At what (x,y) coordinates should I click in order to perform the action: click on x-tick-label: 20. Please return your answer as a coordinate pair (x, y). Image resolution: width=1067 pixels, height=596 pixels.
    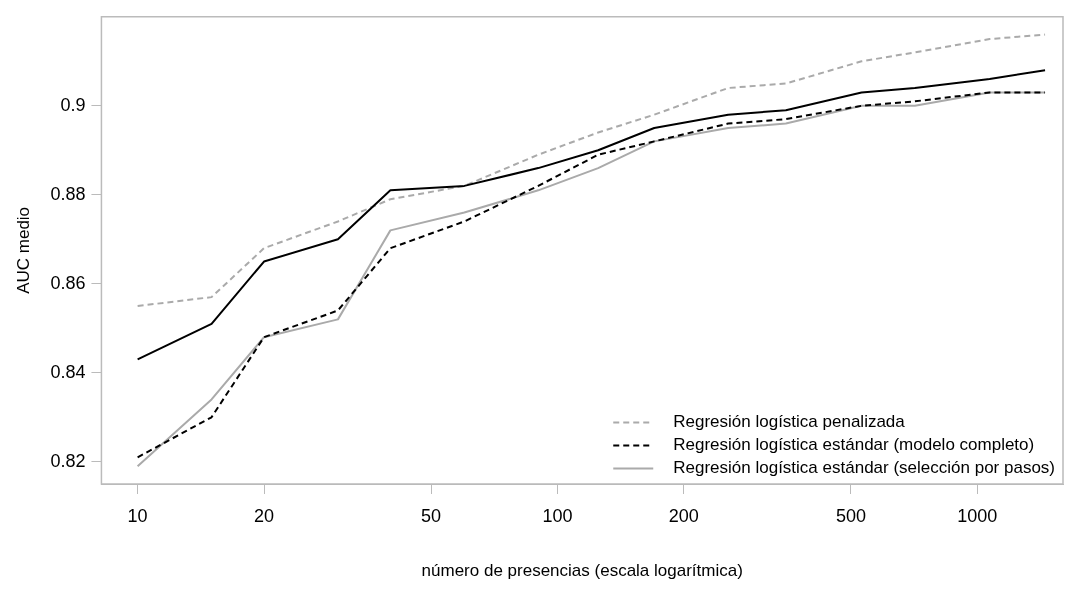
    Looking at the image, I should click on (264, 515).